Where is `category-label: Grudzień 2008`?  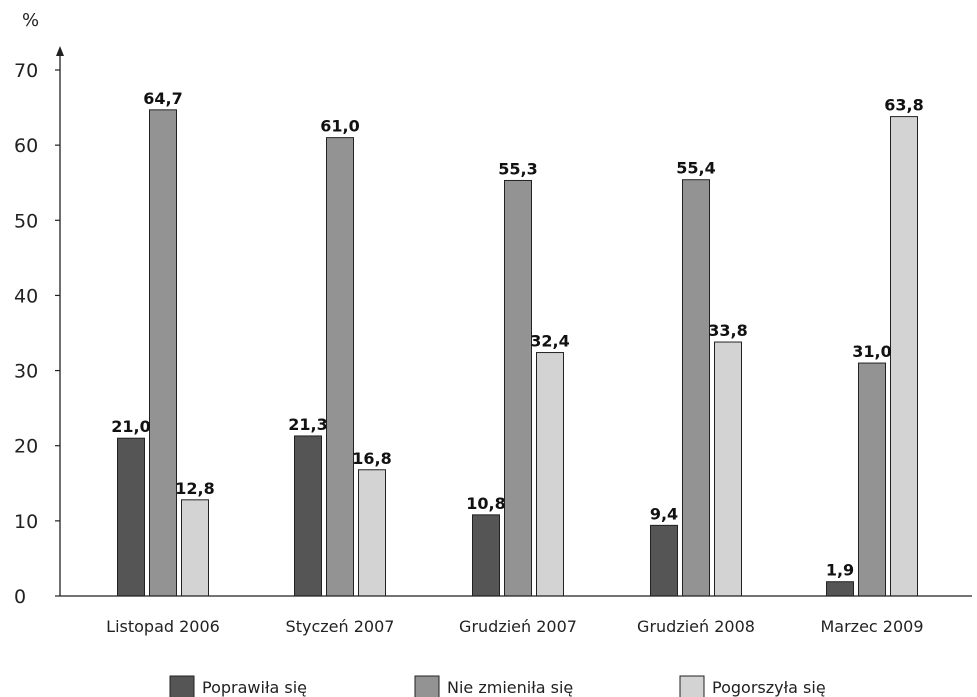 category-label: Grudzień 2008 is located at coordinates (696, 626).